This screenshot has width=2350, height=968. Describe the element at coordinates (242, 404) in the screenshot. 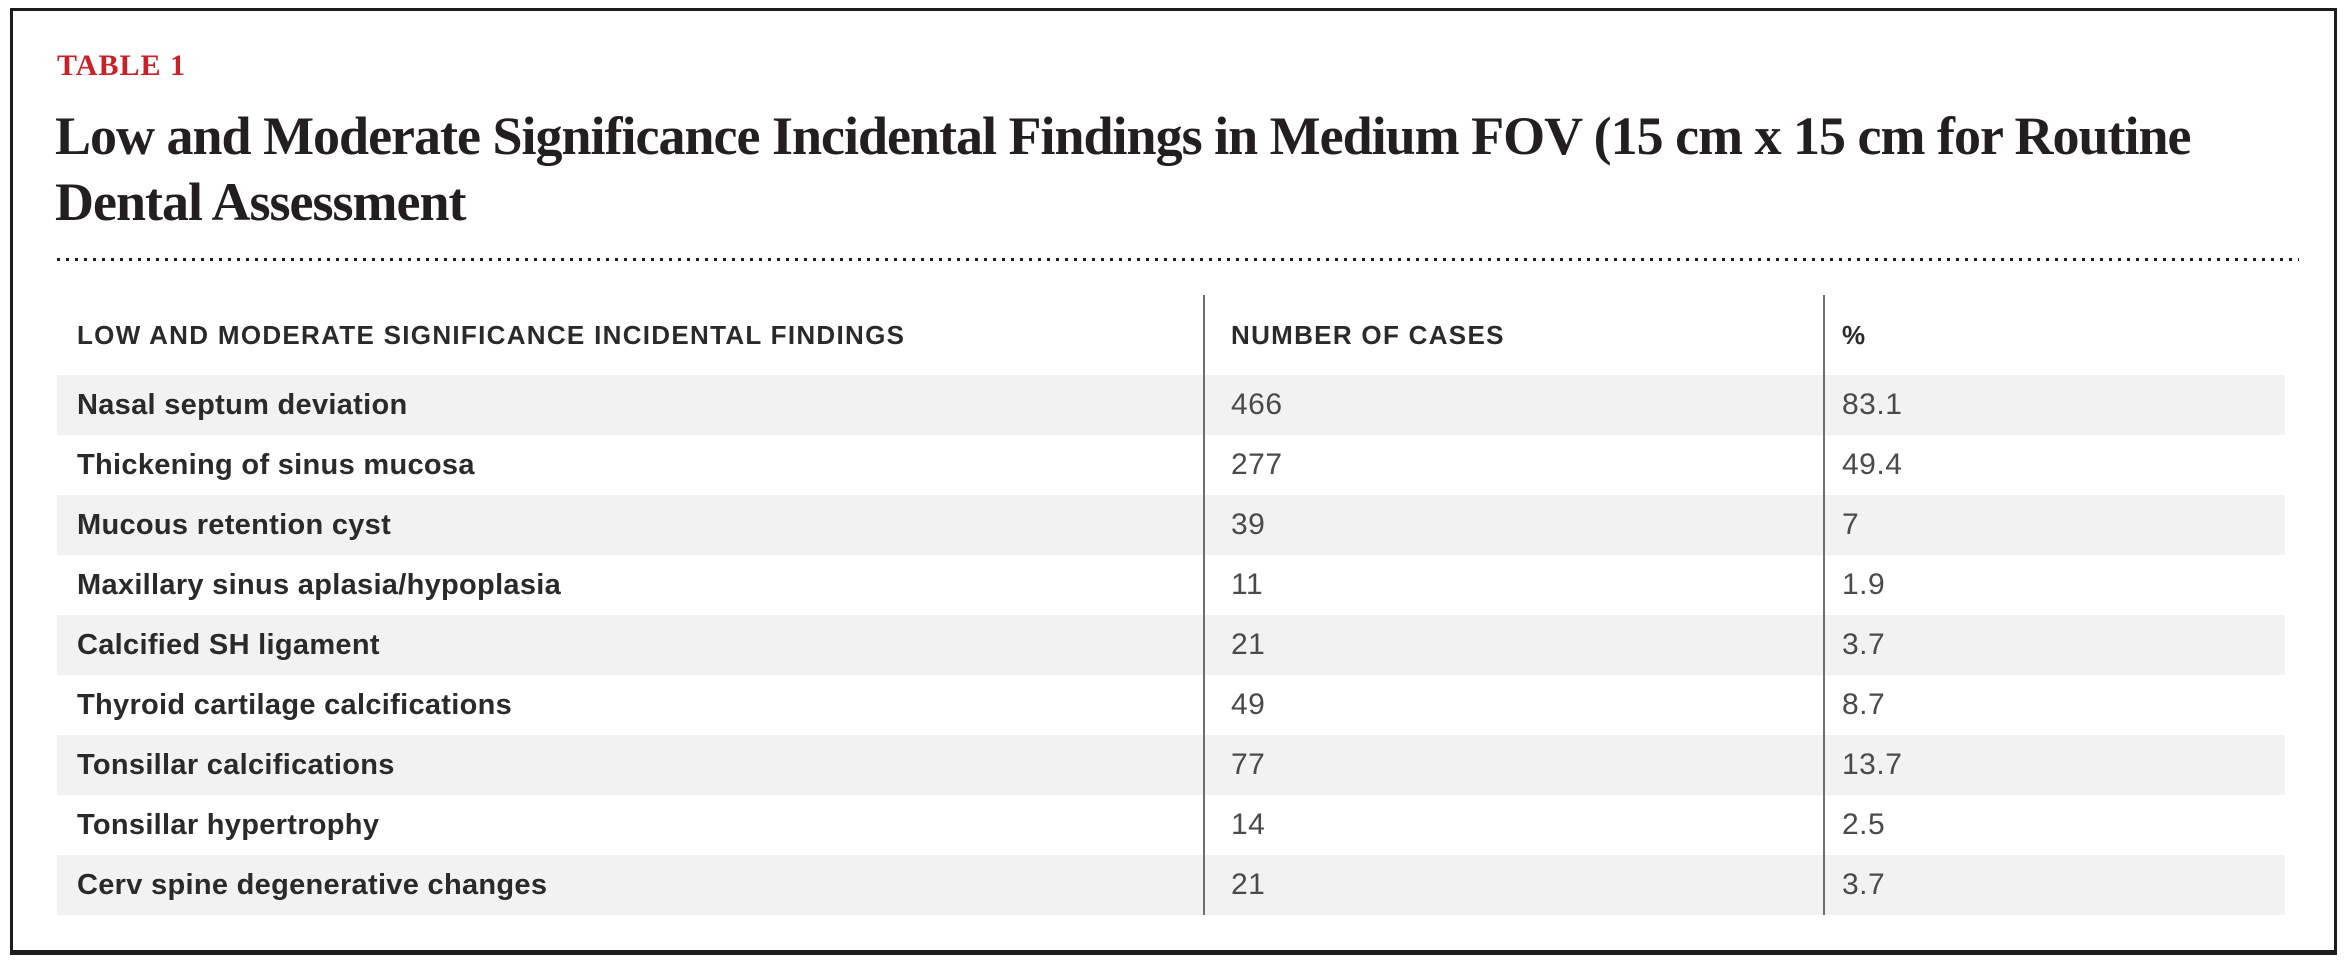

I see `cell-finding: Nasal septum deviation` at that location.